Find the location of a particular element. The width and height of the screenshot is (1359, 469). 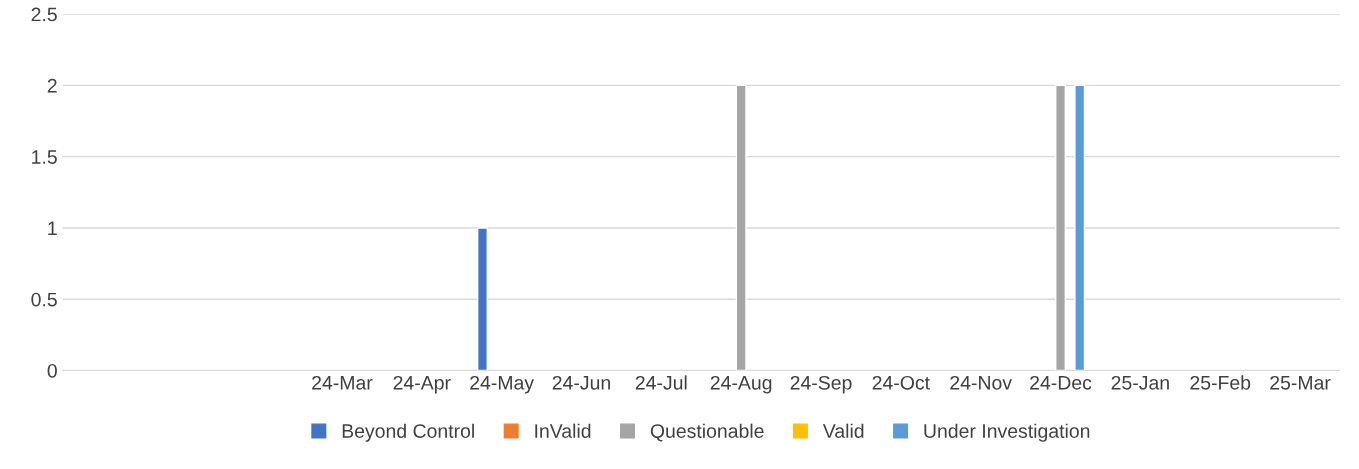

y-tick-label: 2.5 is located at coordinates (44, 14).